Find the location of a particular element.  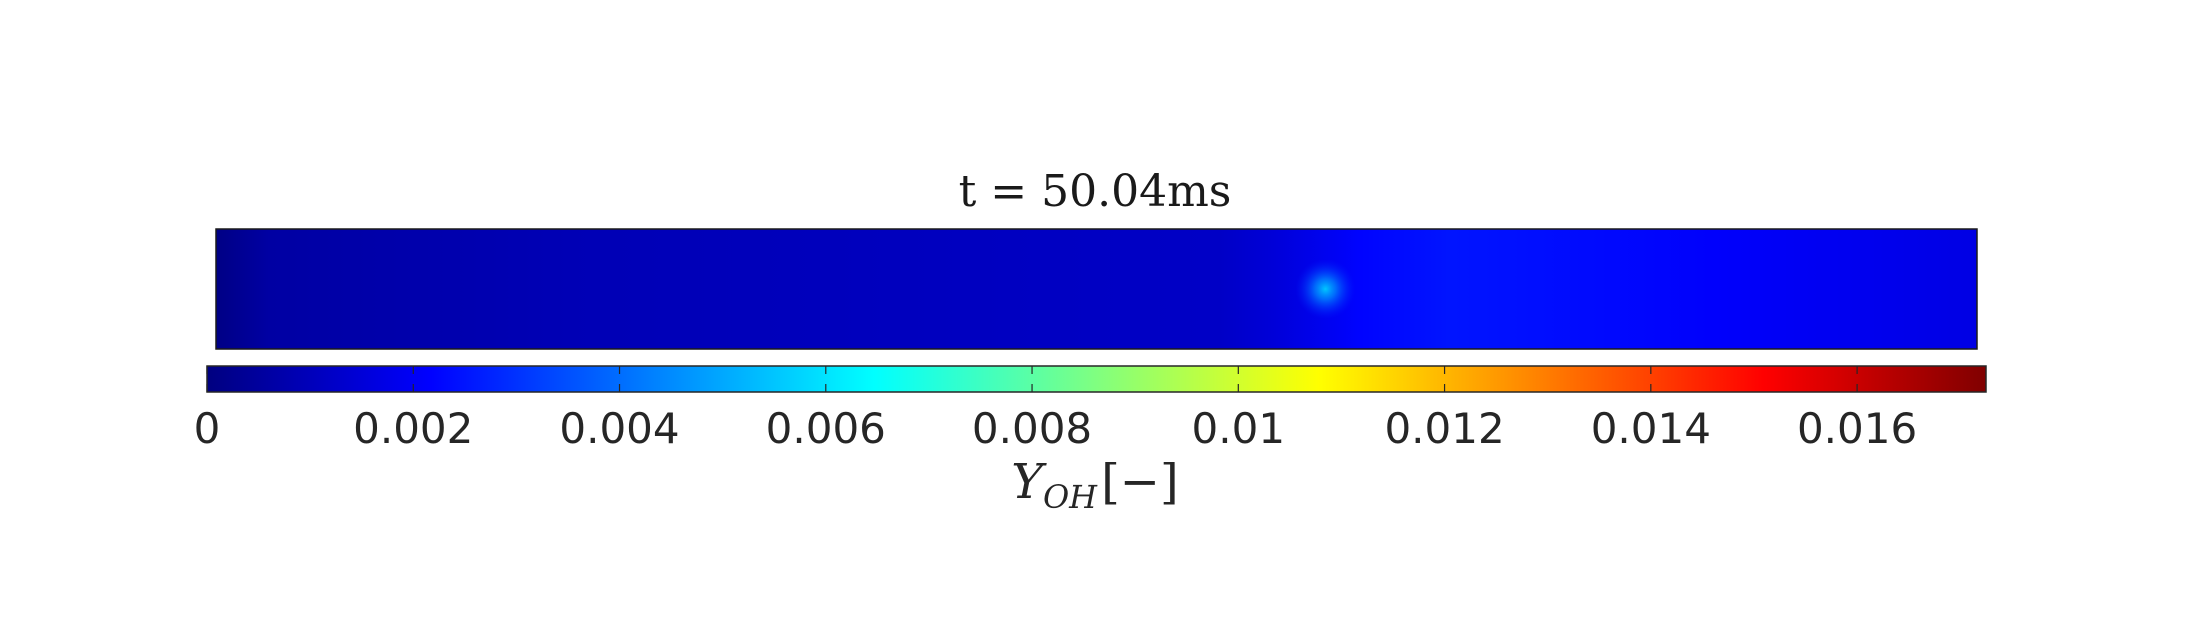

colorbar-tick-label: 0.008 is located at coordinates (1032, 428).